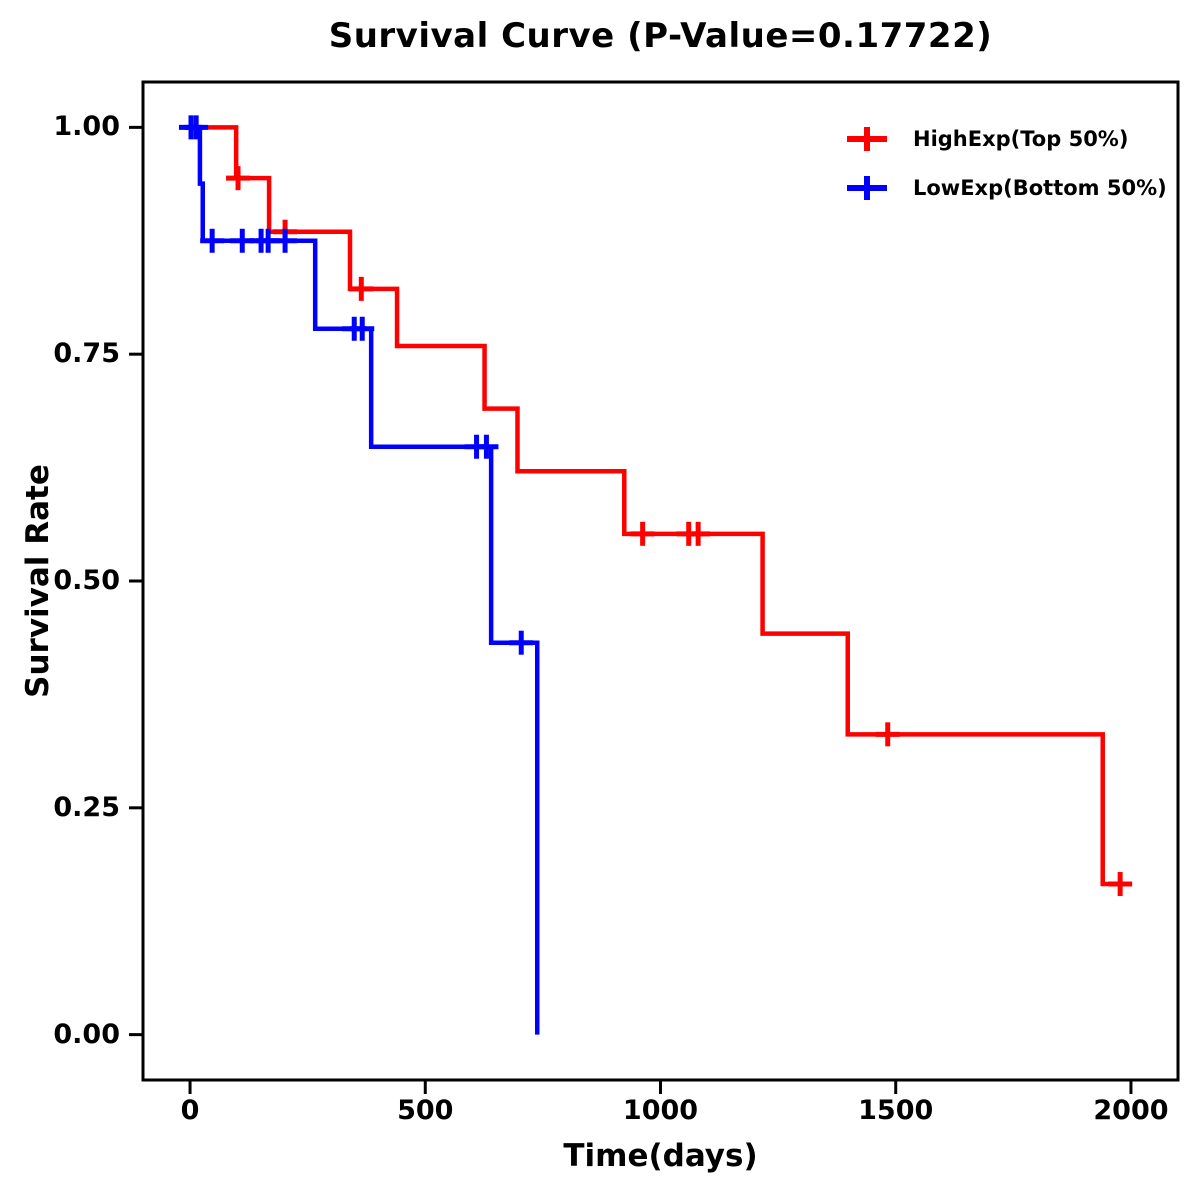 The image size is (1200, 1200). I want to click on lowexp-plus-marker-icon, so click(867, 188).